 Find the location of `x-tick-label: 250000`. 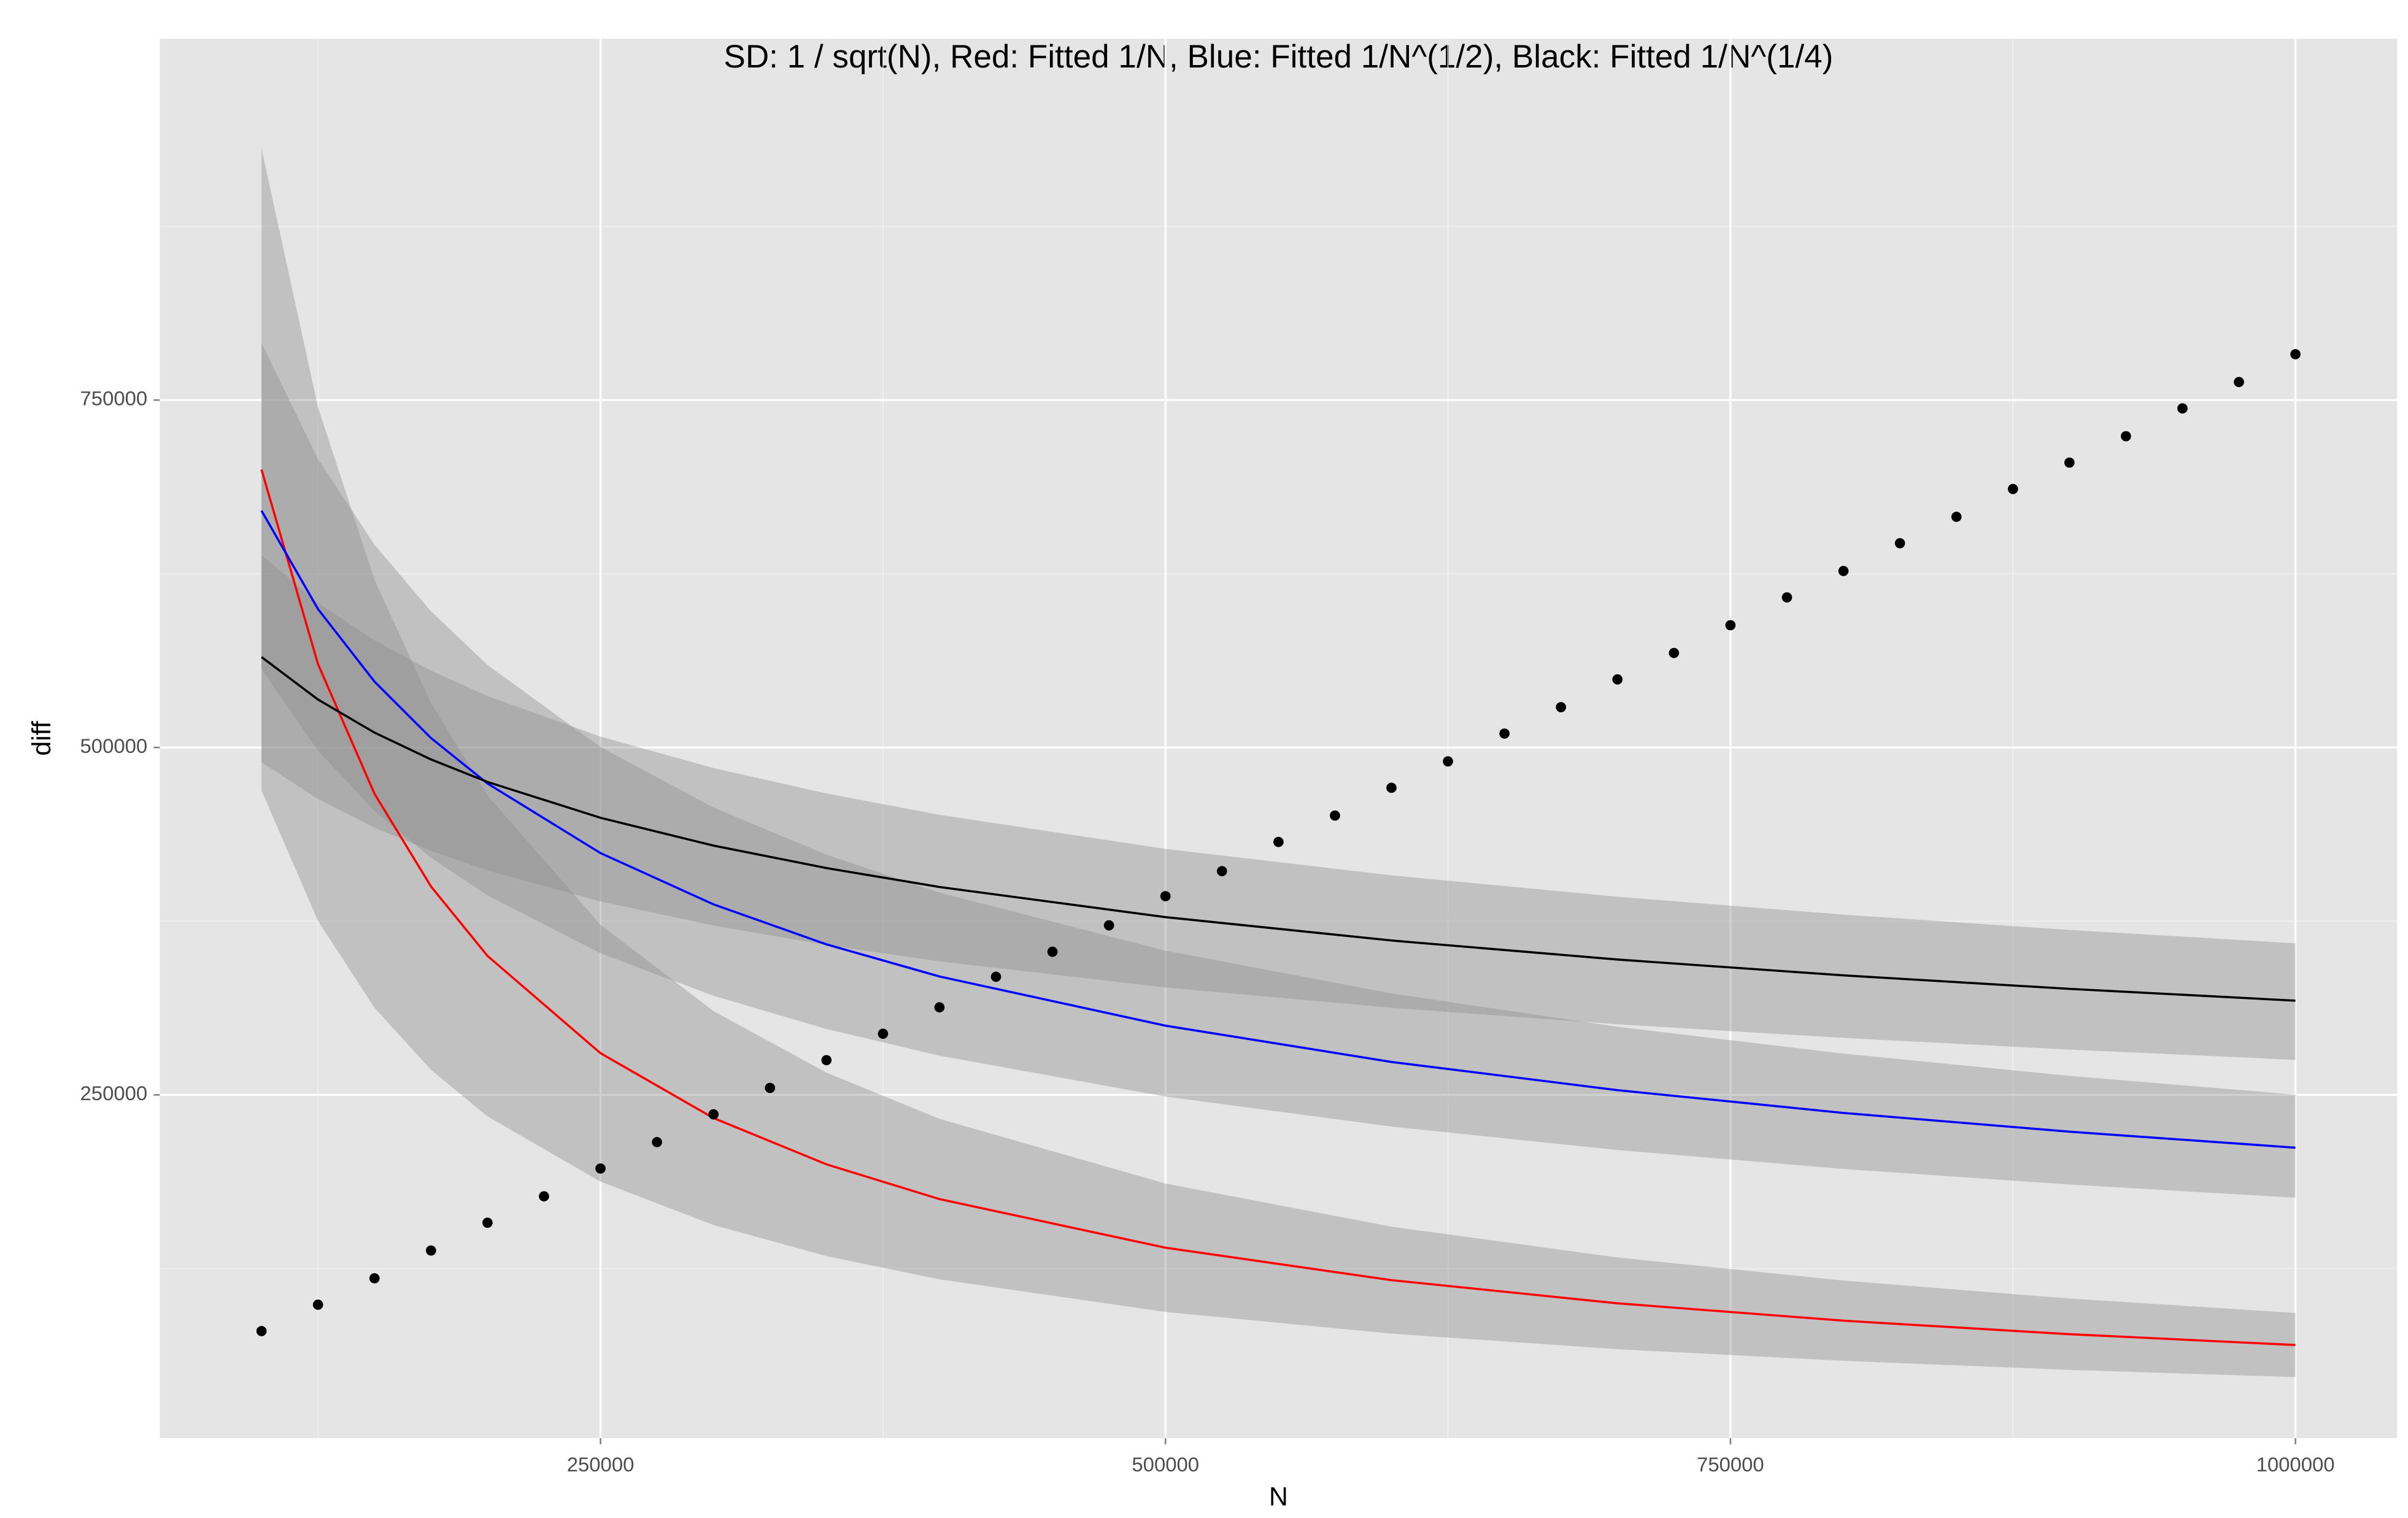

x-tick-label: 250000 is located at coordinates (601, 1464).